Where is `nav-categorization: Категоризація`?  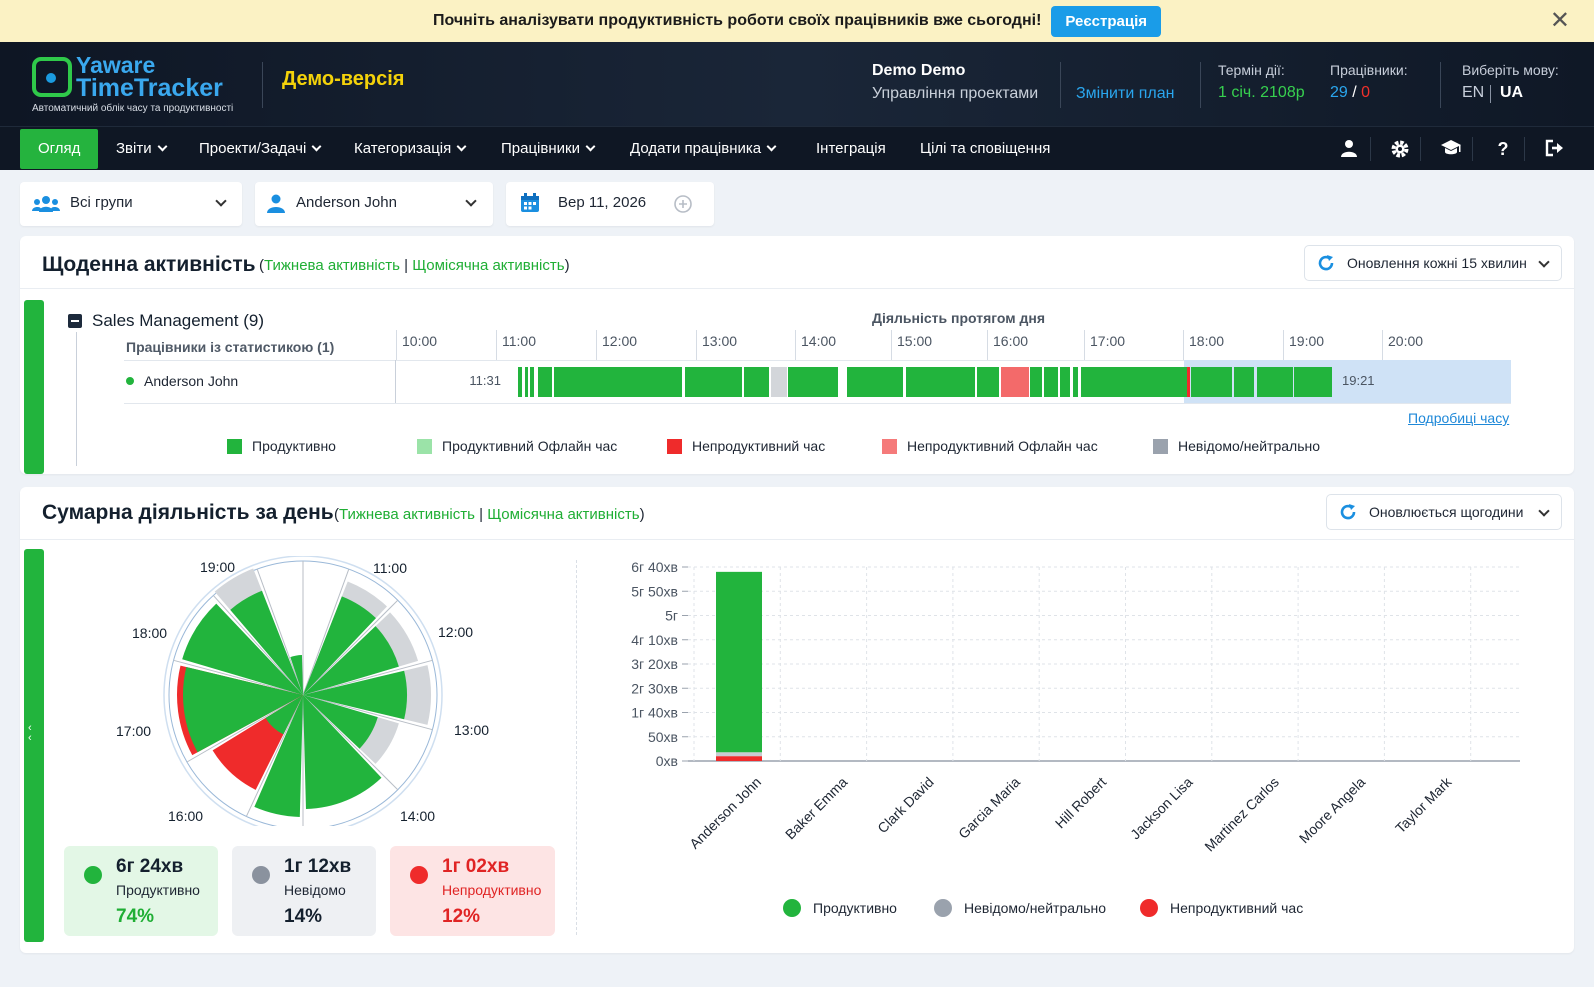
nav-categorization: Категоризація is located at coordinates (410, 149).